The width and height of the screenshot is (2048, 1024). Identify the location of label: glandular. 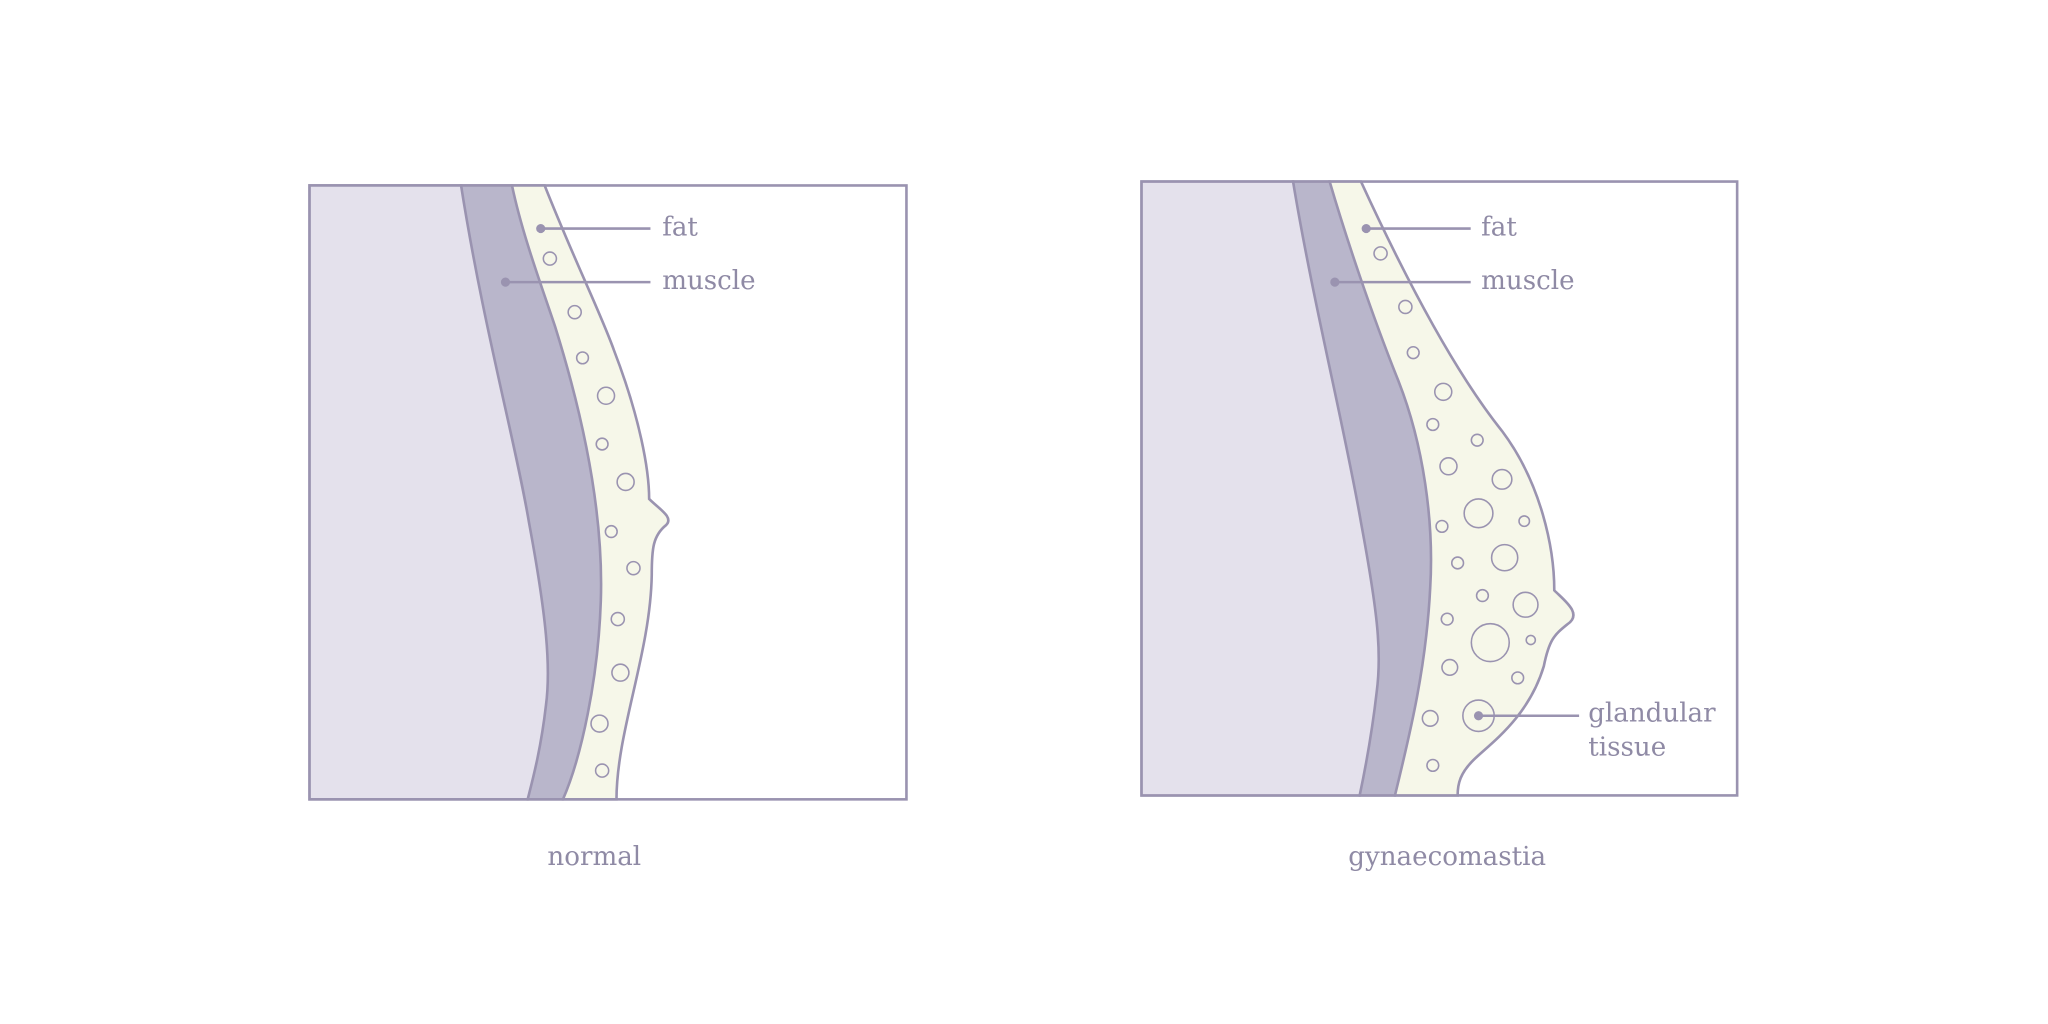
(1652, 713).